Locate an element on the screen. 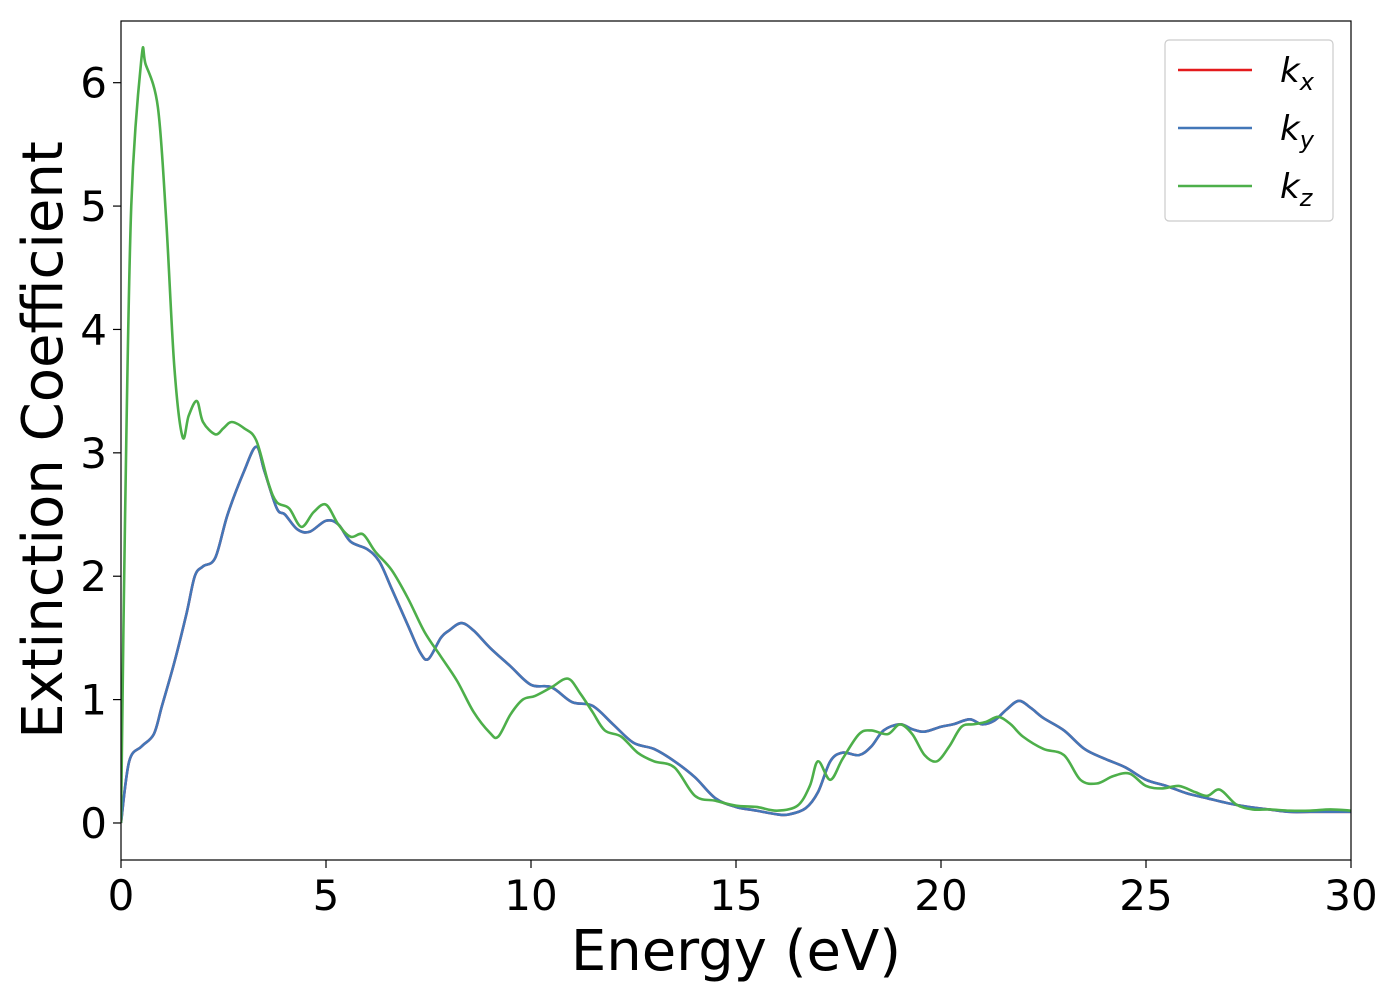 The width and height of the screenshot is (1400, 1000). x-tick-label: 15 is located at coordinates (735, 895).